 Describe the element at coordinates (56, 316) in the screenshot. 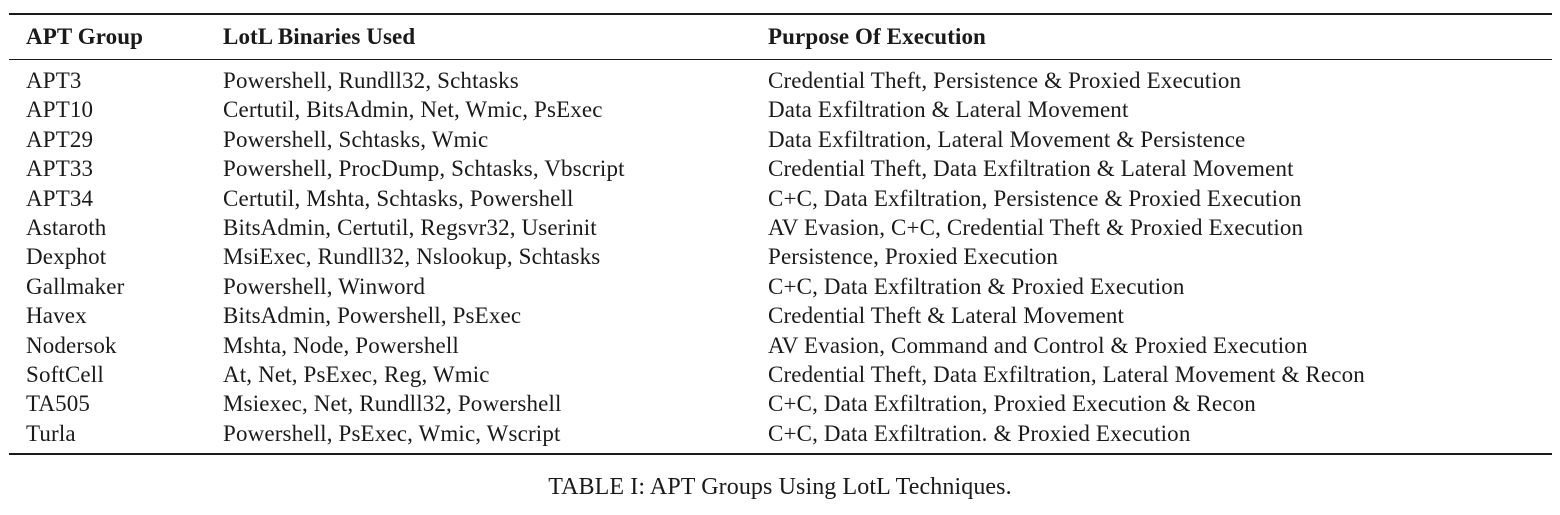

I see `apt-group-cell: Havex` at that location.